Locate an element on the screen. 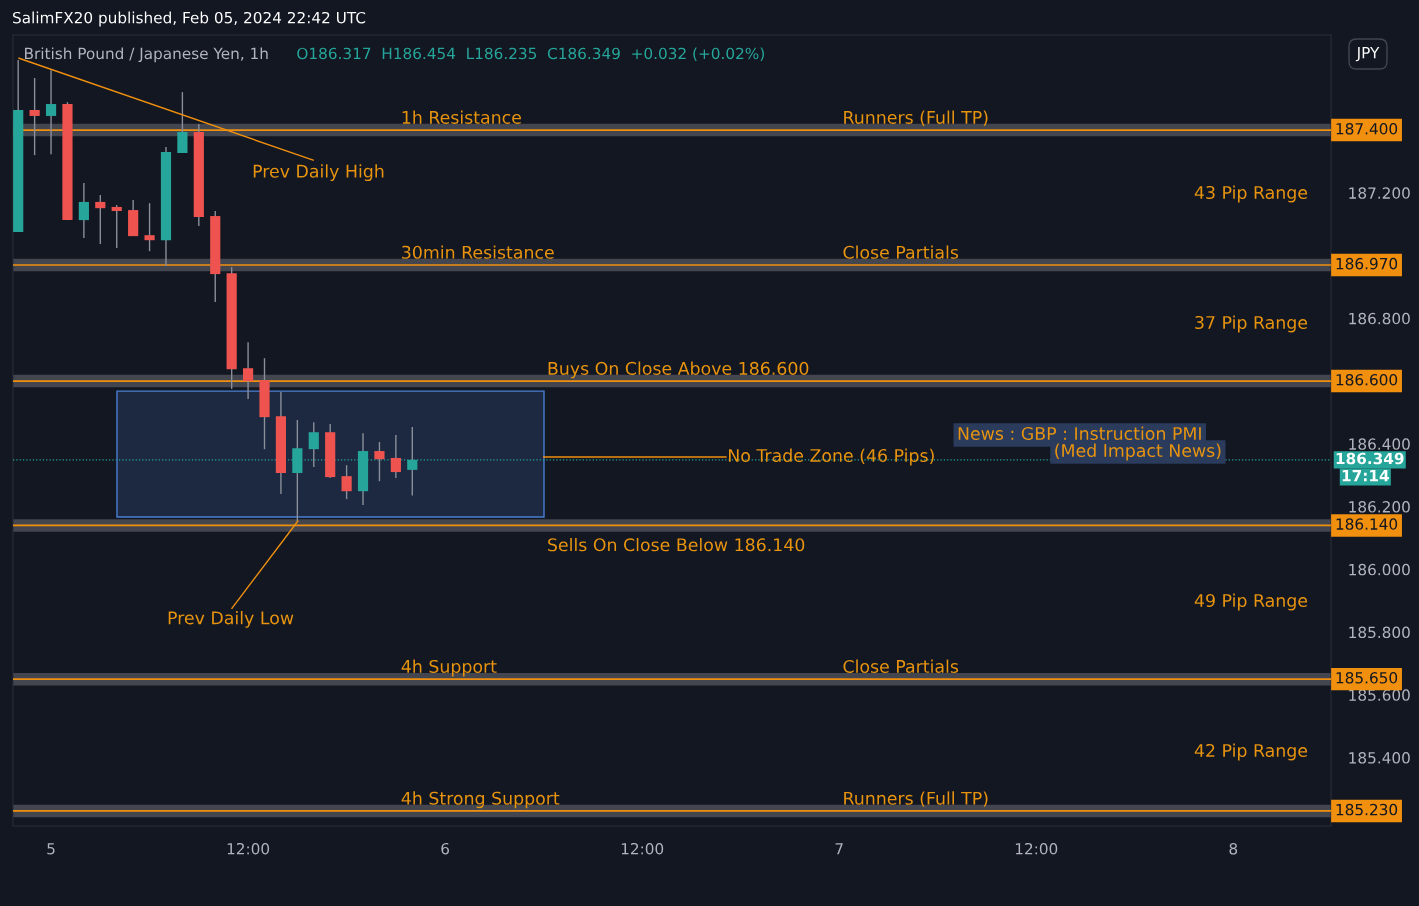  annotation: News : GBP : Instruction PMI is located at coordinates (1079, 433).